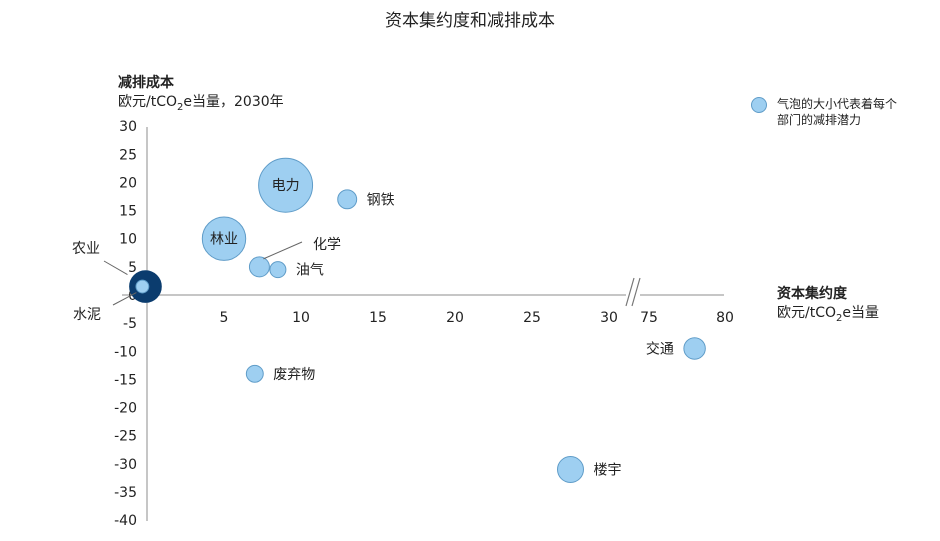 This screenshot has width=940, height=541. Describe the element at coordinates (301, 318) in the screenshot. I see `x-tick-label: 10` at that location.